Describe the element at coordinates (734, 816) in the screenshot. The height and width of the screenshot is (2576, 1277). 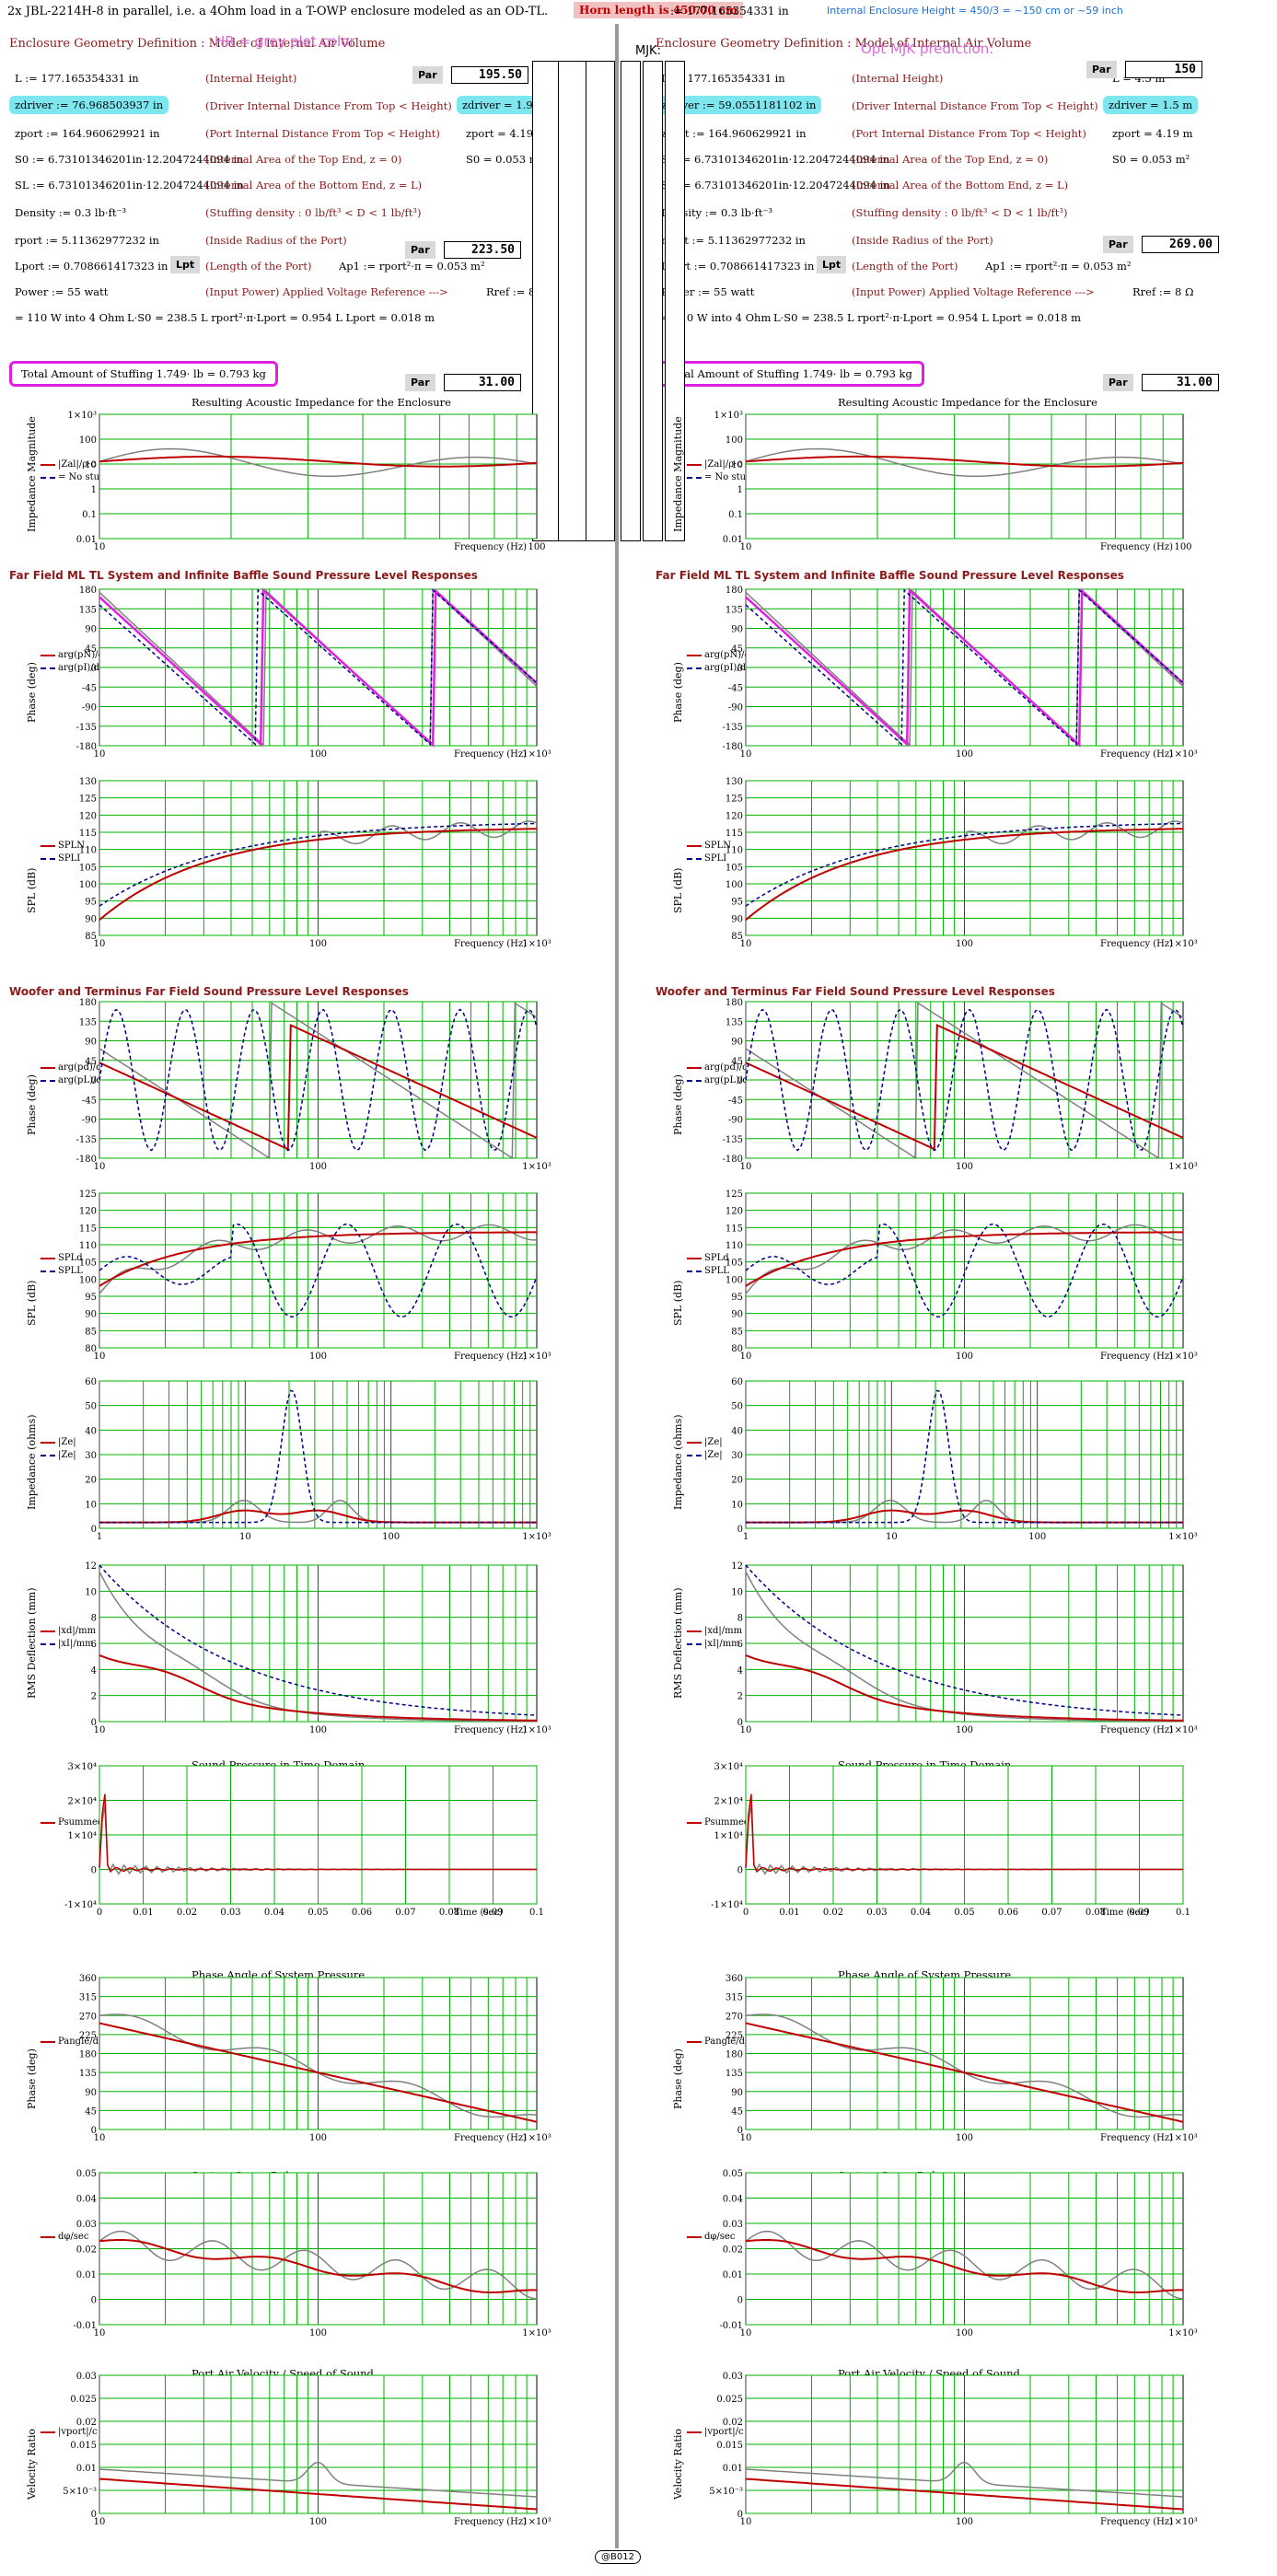
I see `y-tick-label: 120` at that location.